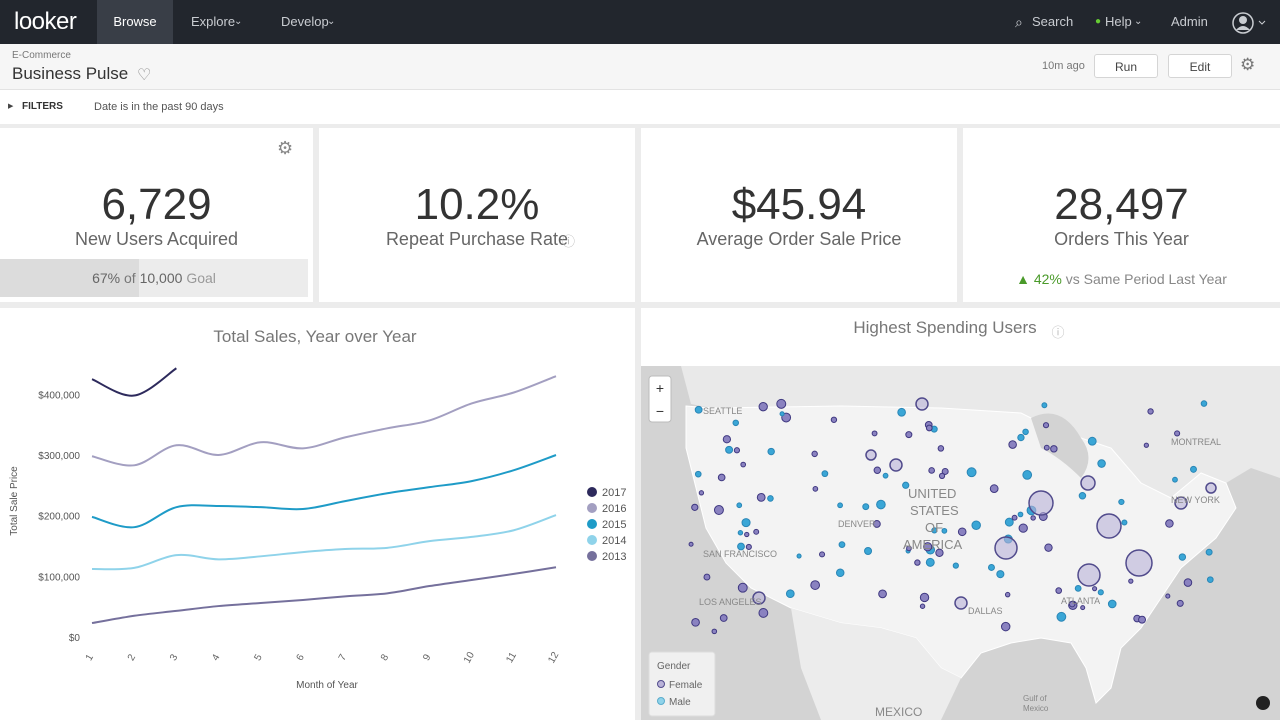  I want to click on great-lakes, so click(1060, 445).